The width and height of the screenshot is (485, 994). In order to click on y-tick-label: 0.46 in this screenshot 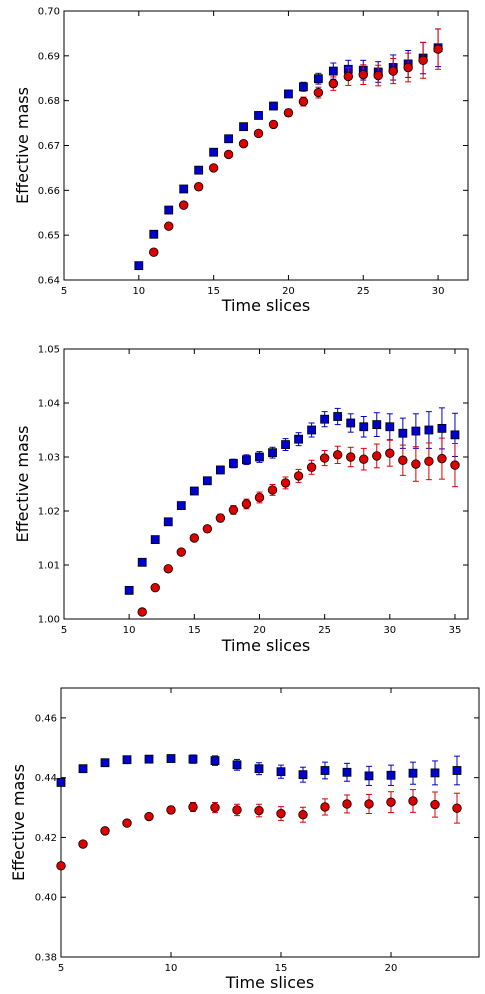, I will do `click(46, 718)`.